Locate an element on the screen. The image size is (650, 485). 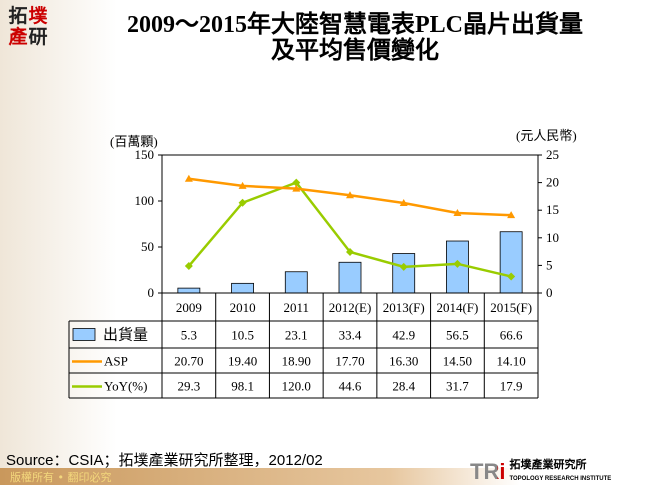
data-label: 17.70 is located at coordinates (349, 361).